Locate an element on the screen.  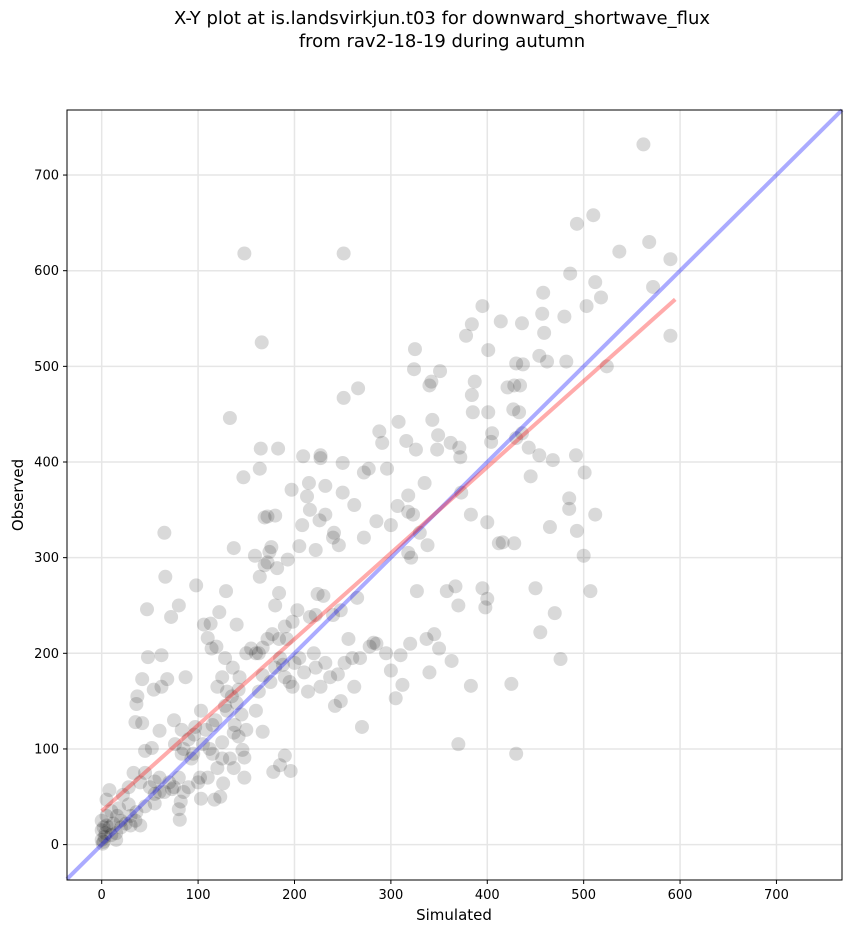
chart-title-line-2: from rav2-18-19 during autumn is located at coordinates (442, 41).